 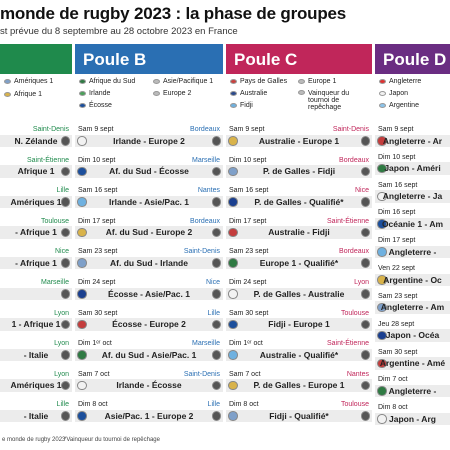 I want to click on match-label: Japon - Améri, so click(x=412, y=168).